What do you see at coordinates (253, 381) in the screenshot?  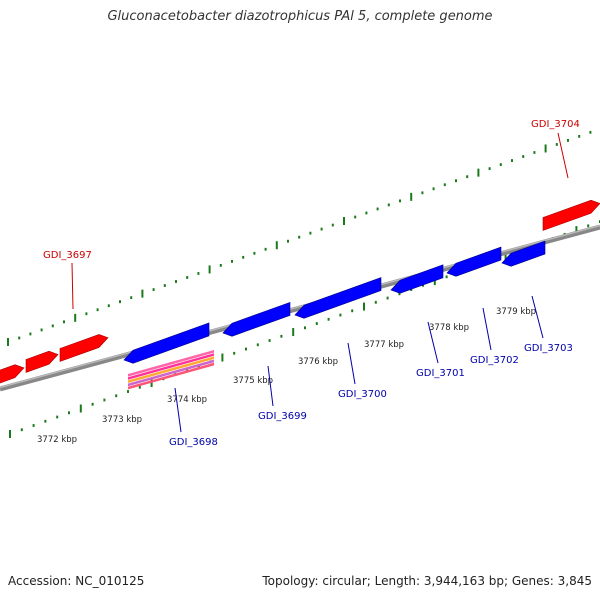 I see `scale-label: 3775 kbp` at bounding box center [253, 381].